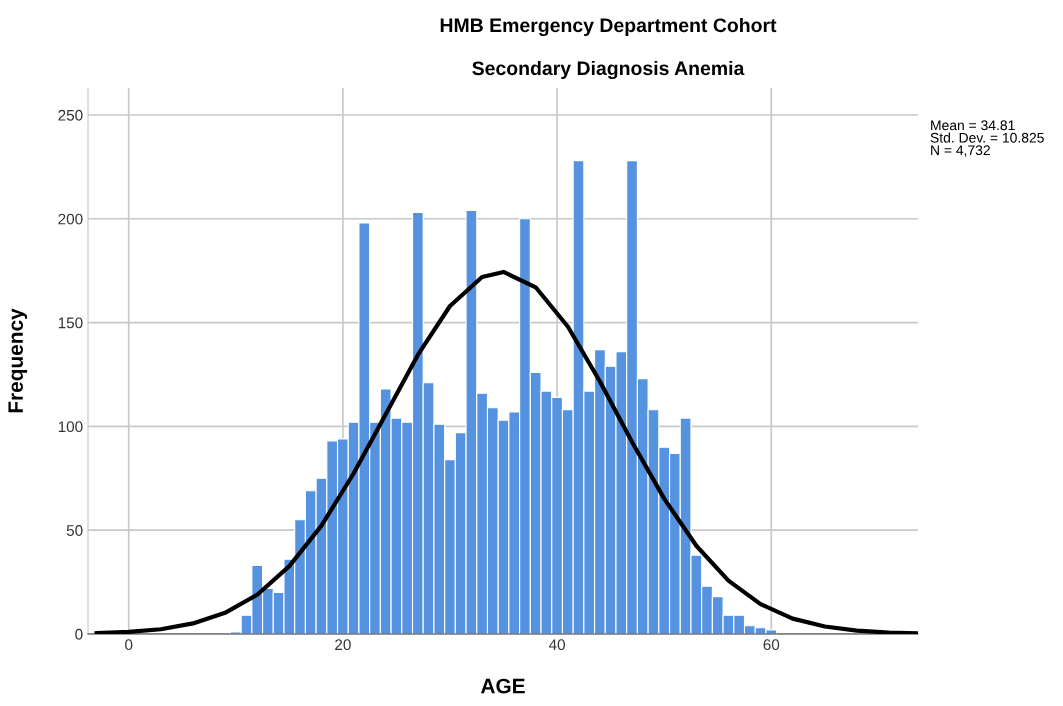 The height and width of the screenshot is (706, 1063). Describe the element at coordinates (70, 323) in the screenshot. I see `y-tick-label: 150` at that location.